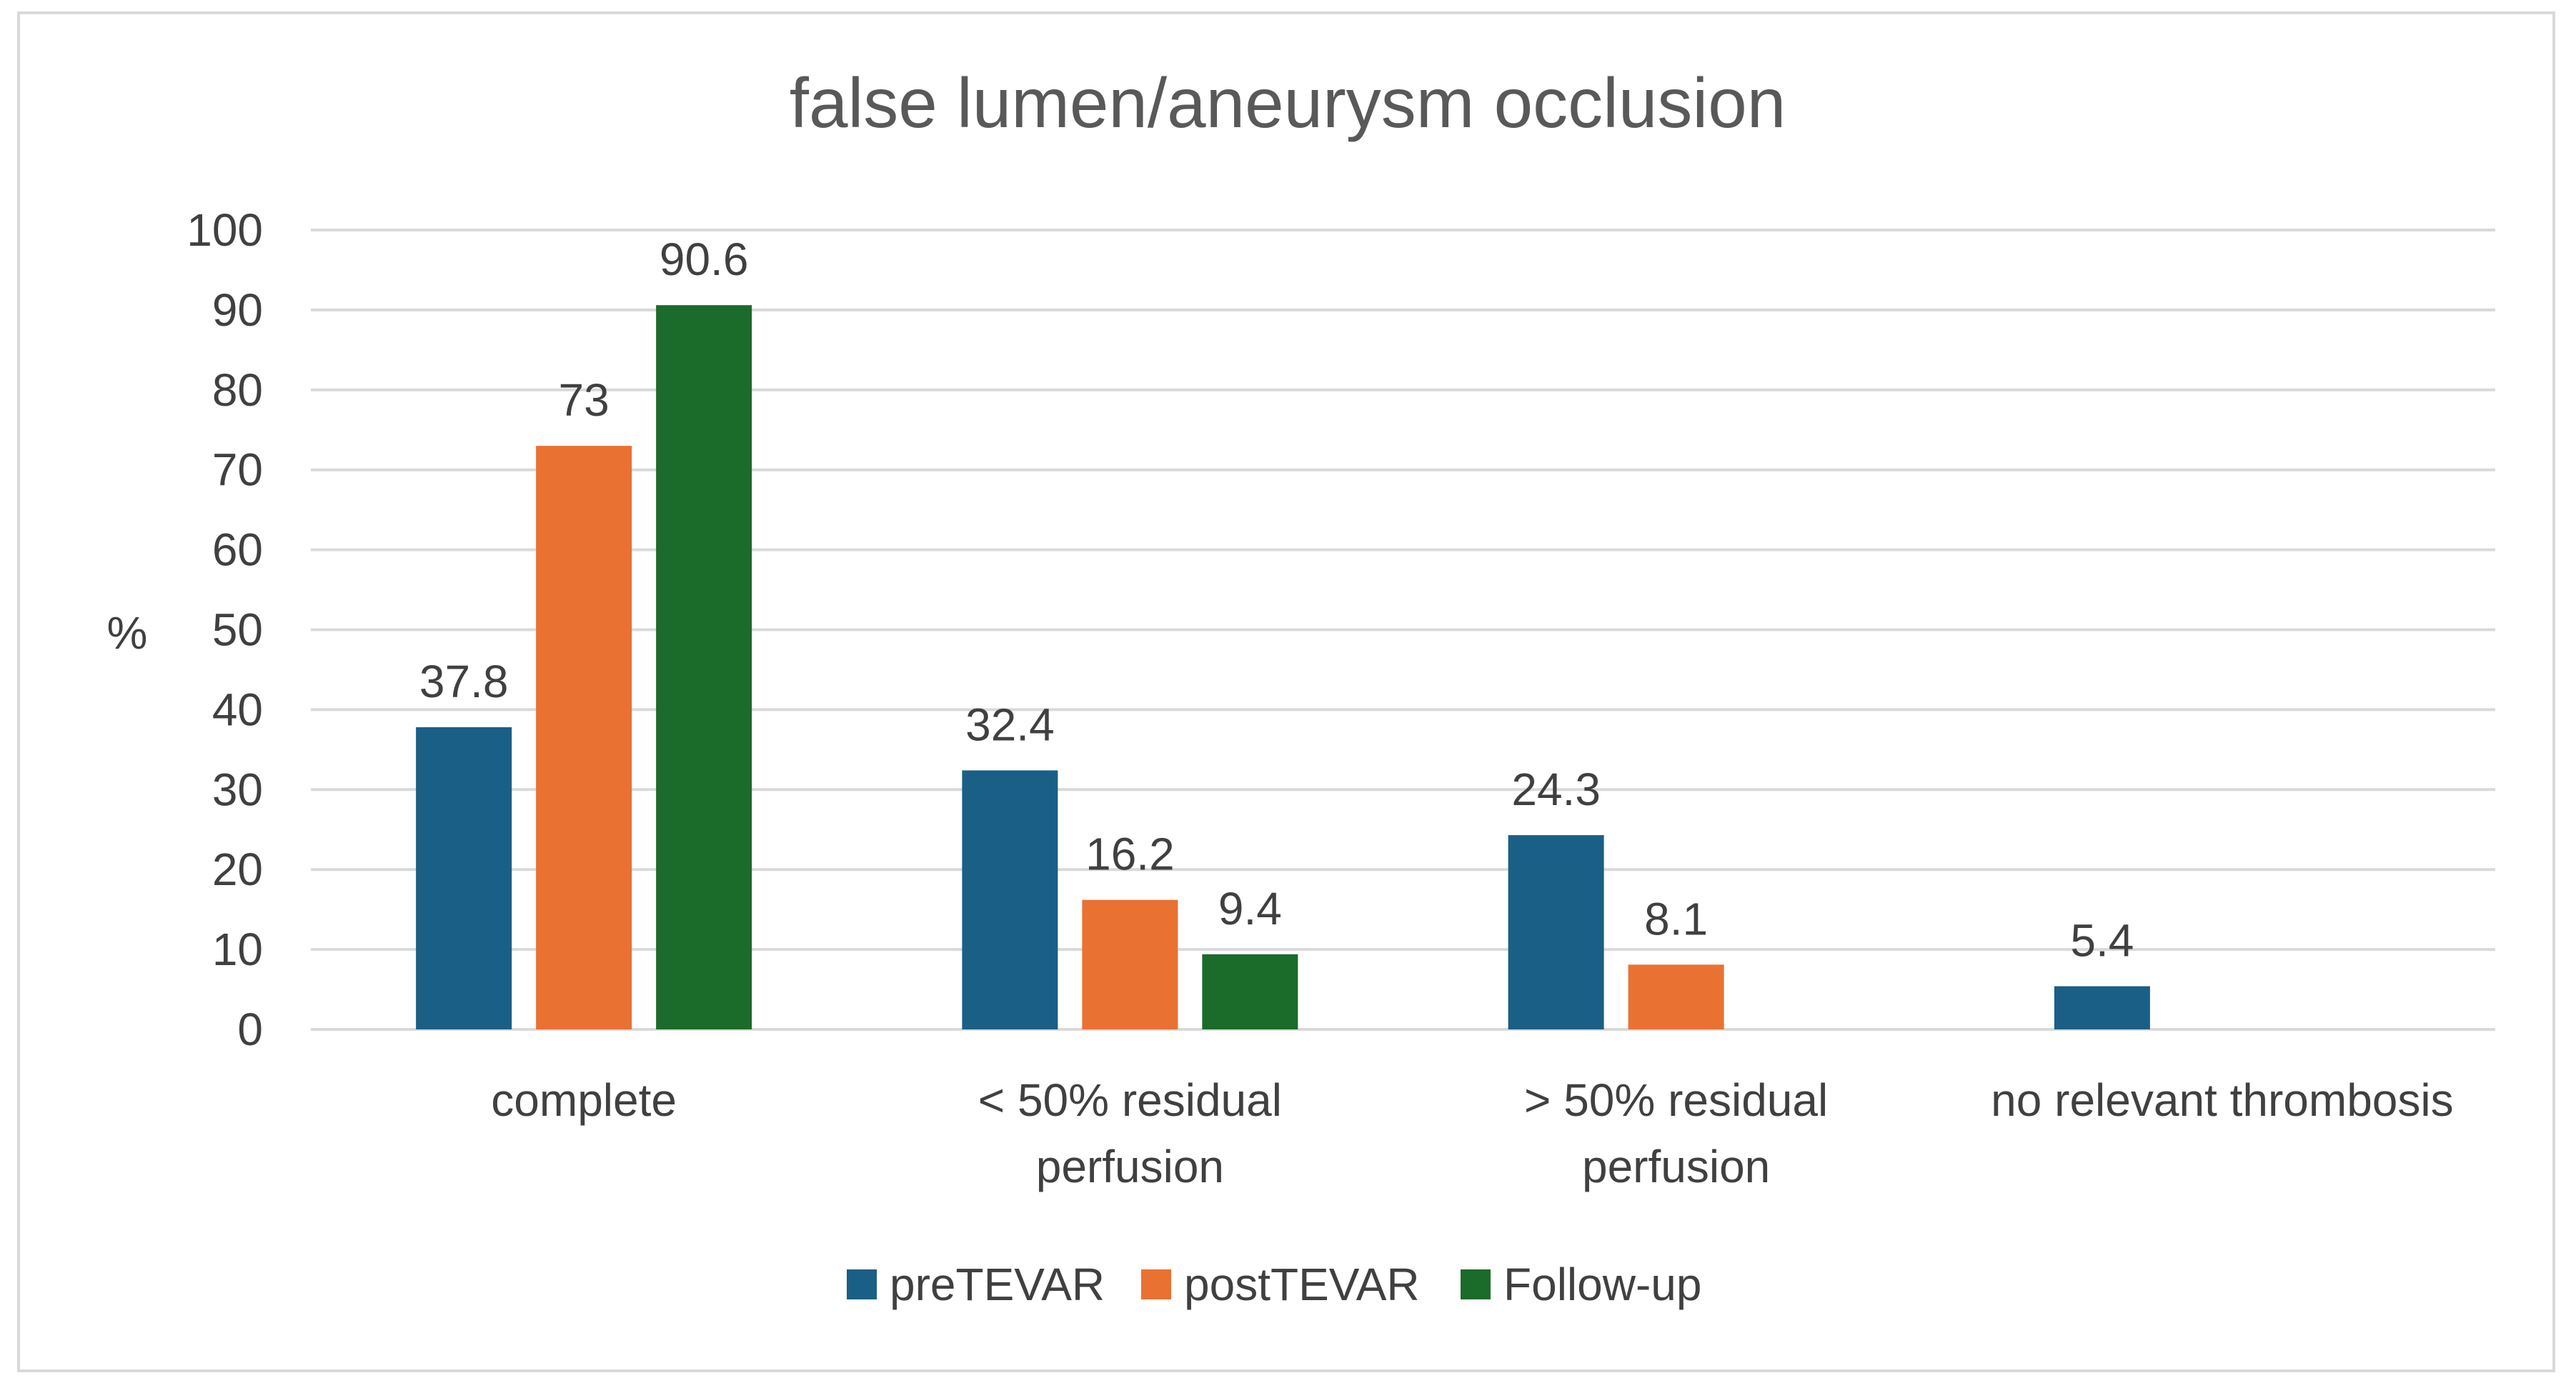  I want to click on y-tick-label: 20, so click(237, 869).